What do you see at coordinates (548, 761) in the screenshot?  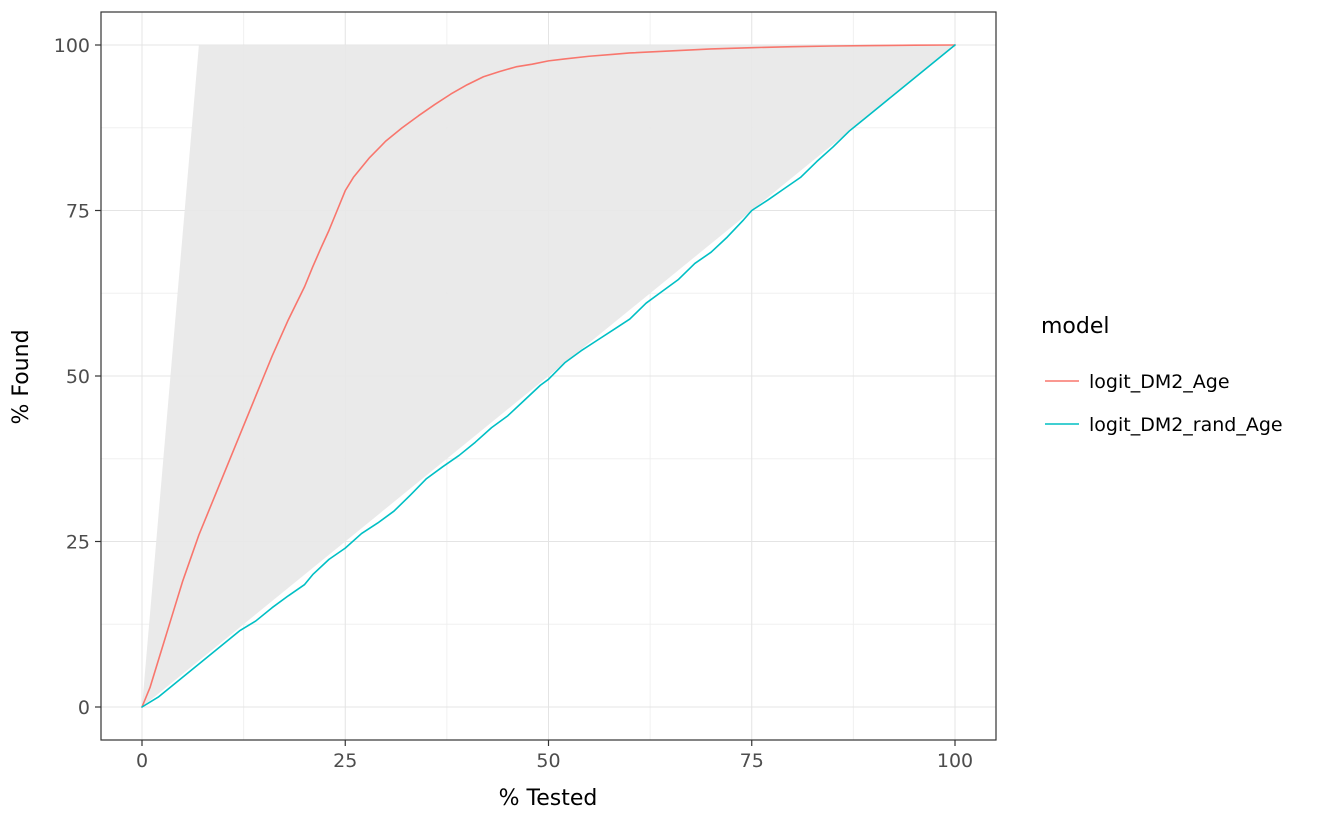 I see `x-tick-label: 50` at bounding box center [548, 761].